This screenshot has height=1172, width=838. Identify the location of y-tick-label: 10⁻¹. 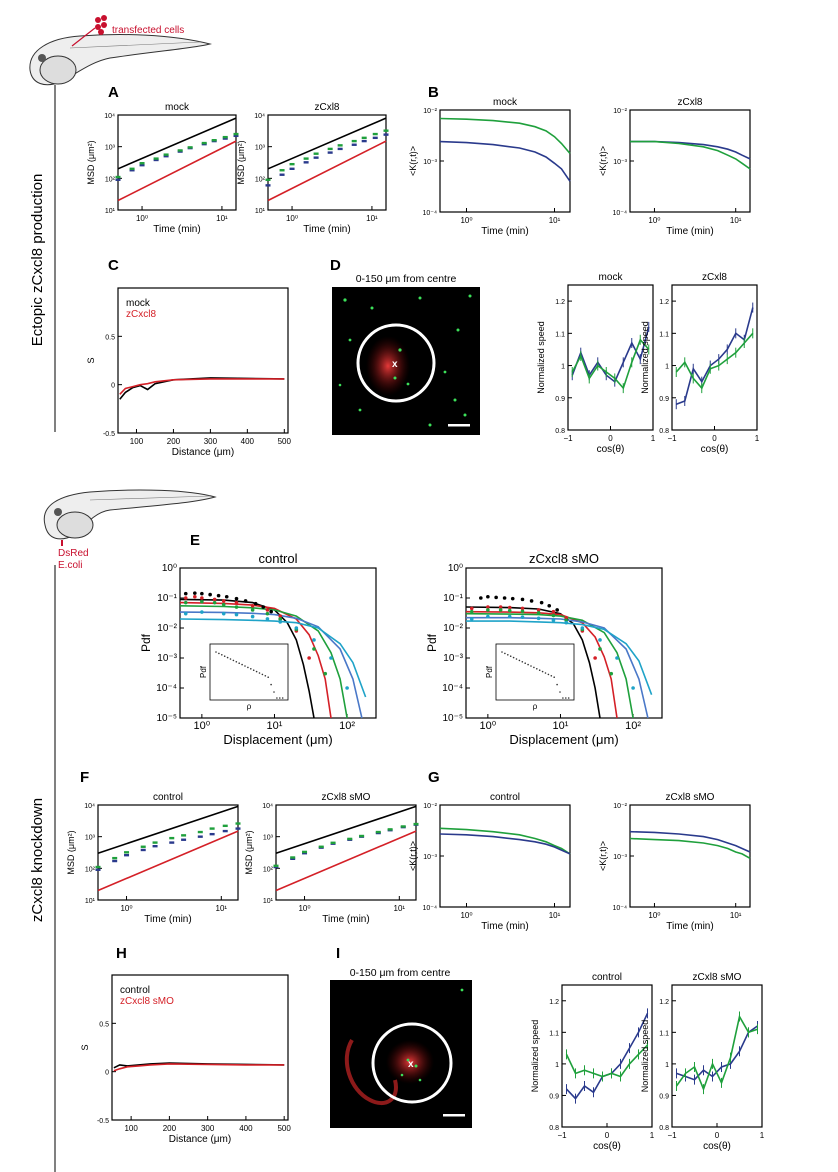
(167, 598).